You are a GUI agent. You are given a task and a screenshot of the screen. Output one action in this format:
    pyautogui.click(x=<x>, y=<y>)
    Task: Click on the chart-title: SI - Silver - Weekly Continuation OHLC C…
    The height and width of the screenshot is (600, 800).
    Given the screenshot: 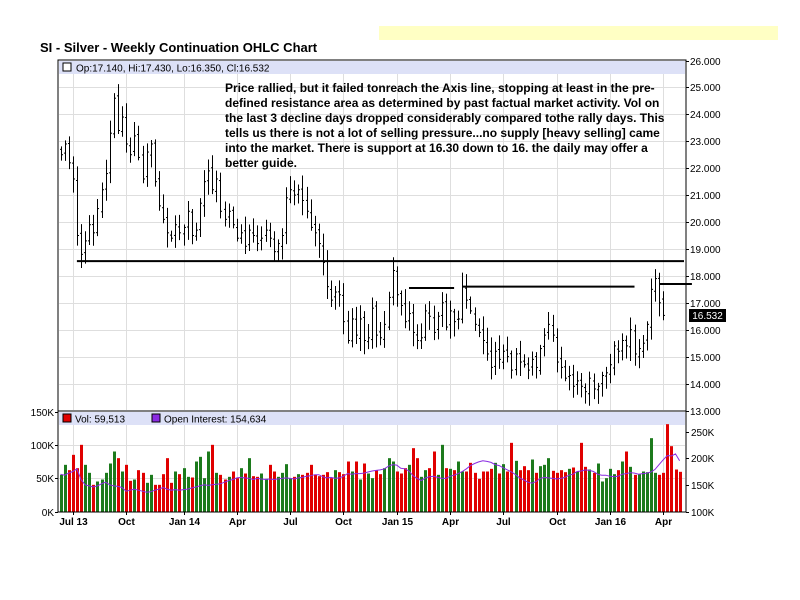 What is the action you would take?
    pyautogui.click(x=179, y=47)
    